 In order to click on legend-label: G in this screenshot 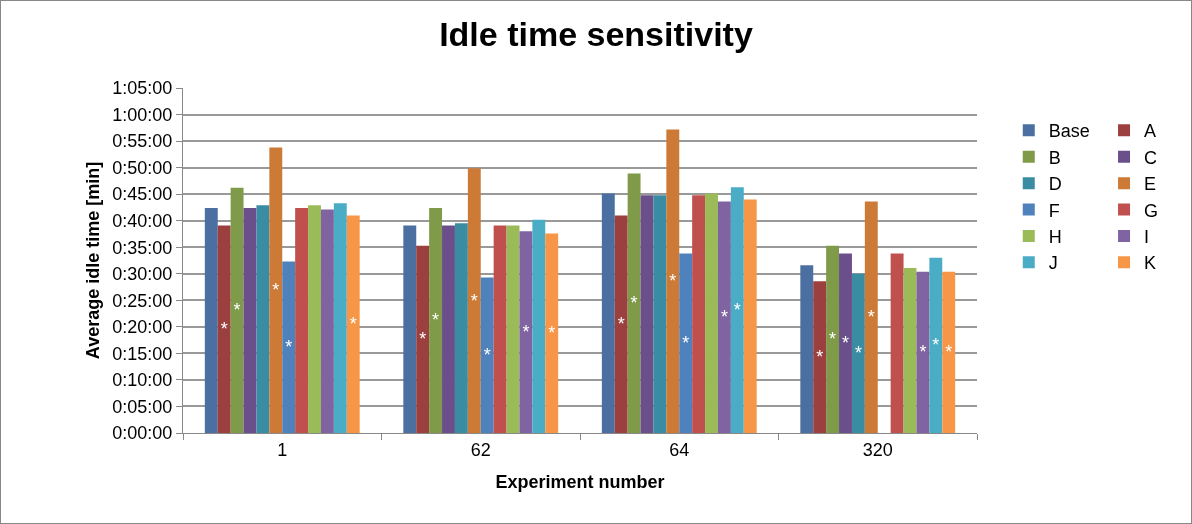, I will do `click(1151, 210)`.